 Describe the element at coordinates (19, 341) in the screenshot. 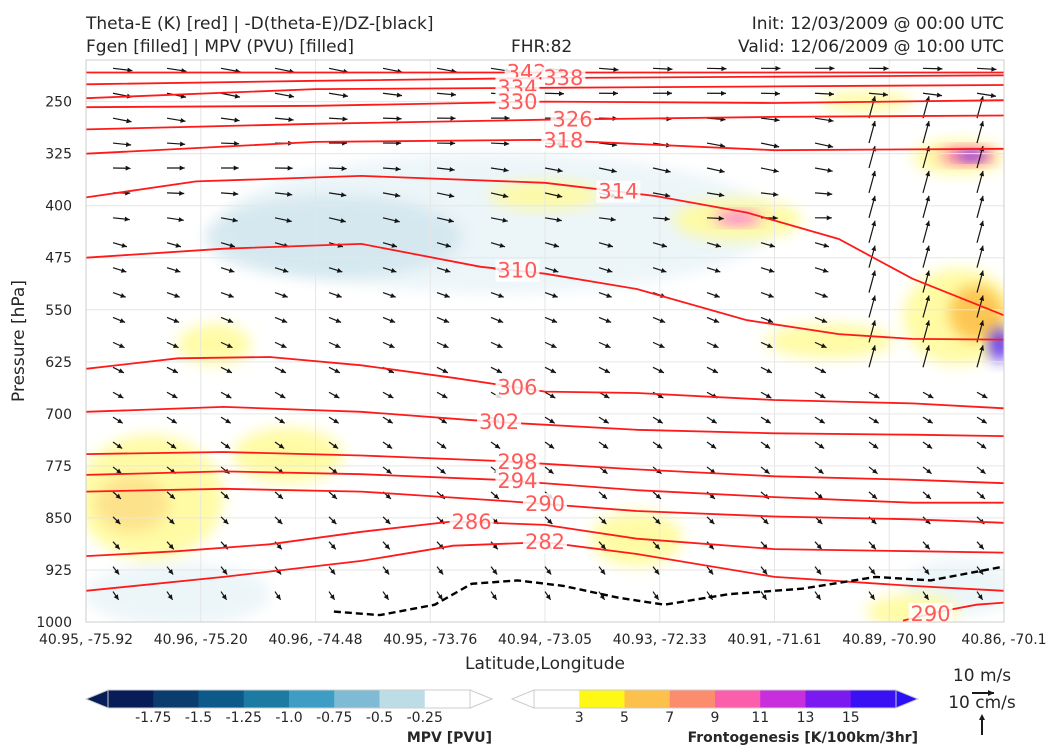

I see `y-axis-label: Pressure [hPa]` at that location.